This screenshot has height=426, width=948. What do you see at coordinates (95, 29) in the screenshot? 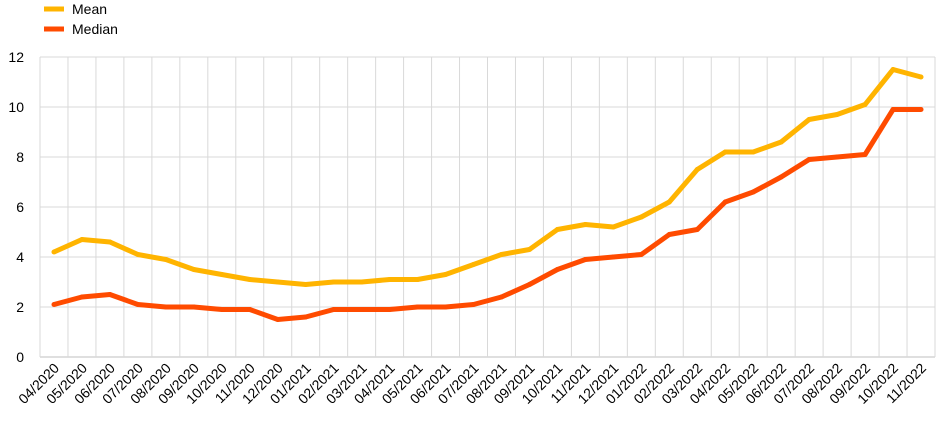
I see `legend-label-median: Median` at bounding box center [95, 29].